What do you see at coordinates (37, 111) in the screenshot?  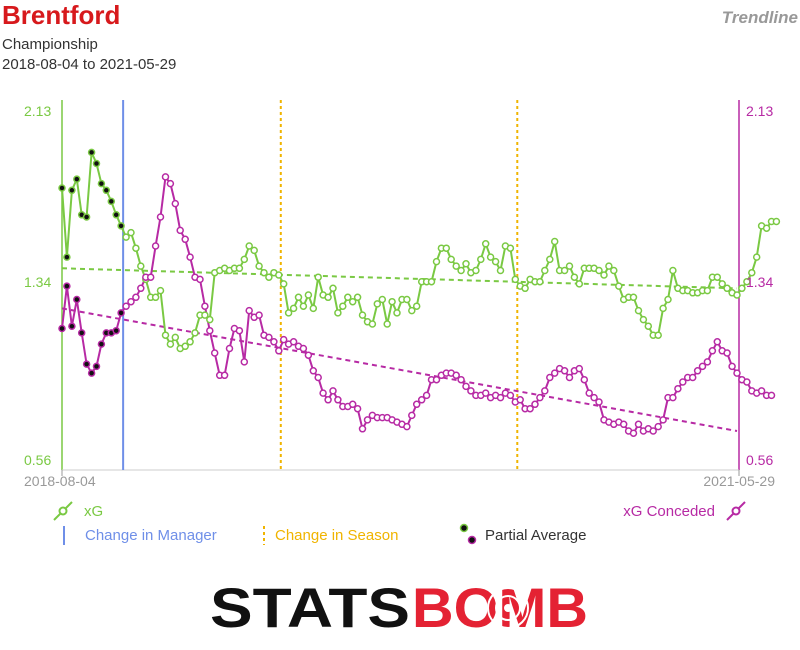 I see `y-left-tick-top: 2.13` at bounding box center [37, 111].